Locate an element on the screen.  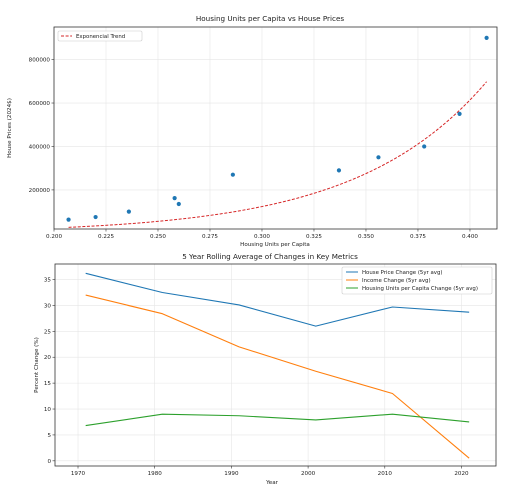
line-x-ticks: 1970 1980 1990 2000 2010 2020 is located at coordinates (270, 471).